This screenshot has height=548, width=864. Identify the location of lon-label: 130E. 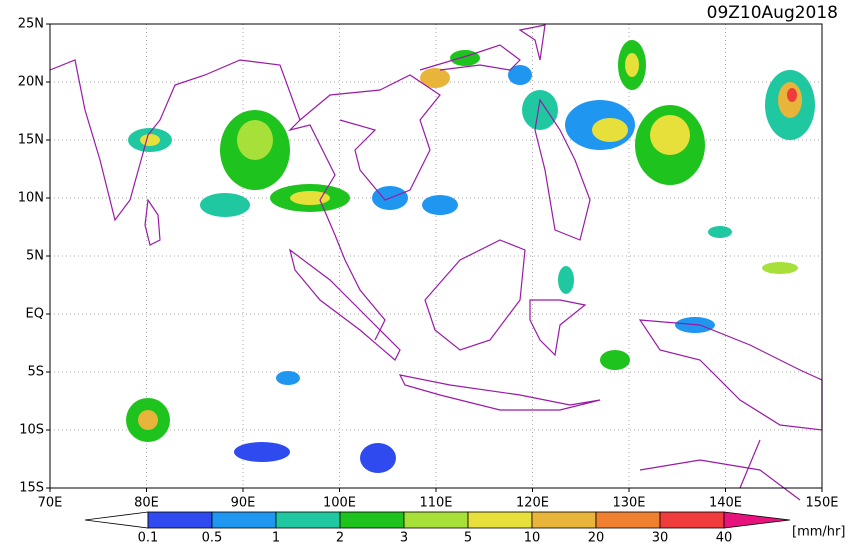
(628, 503).